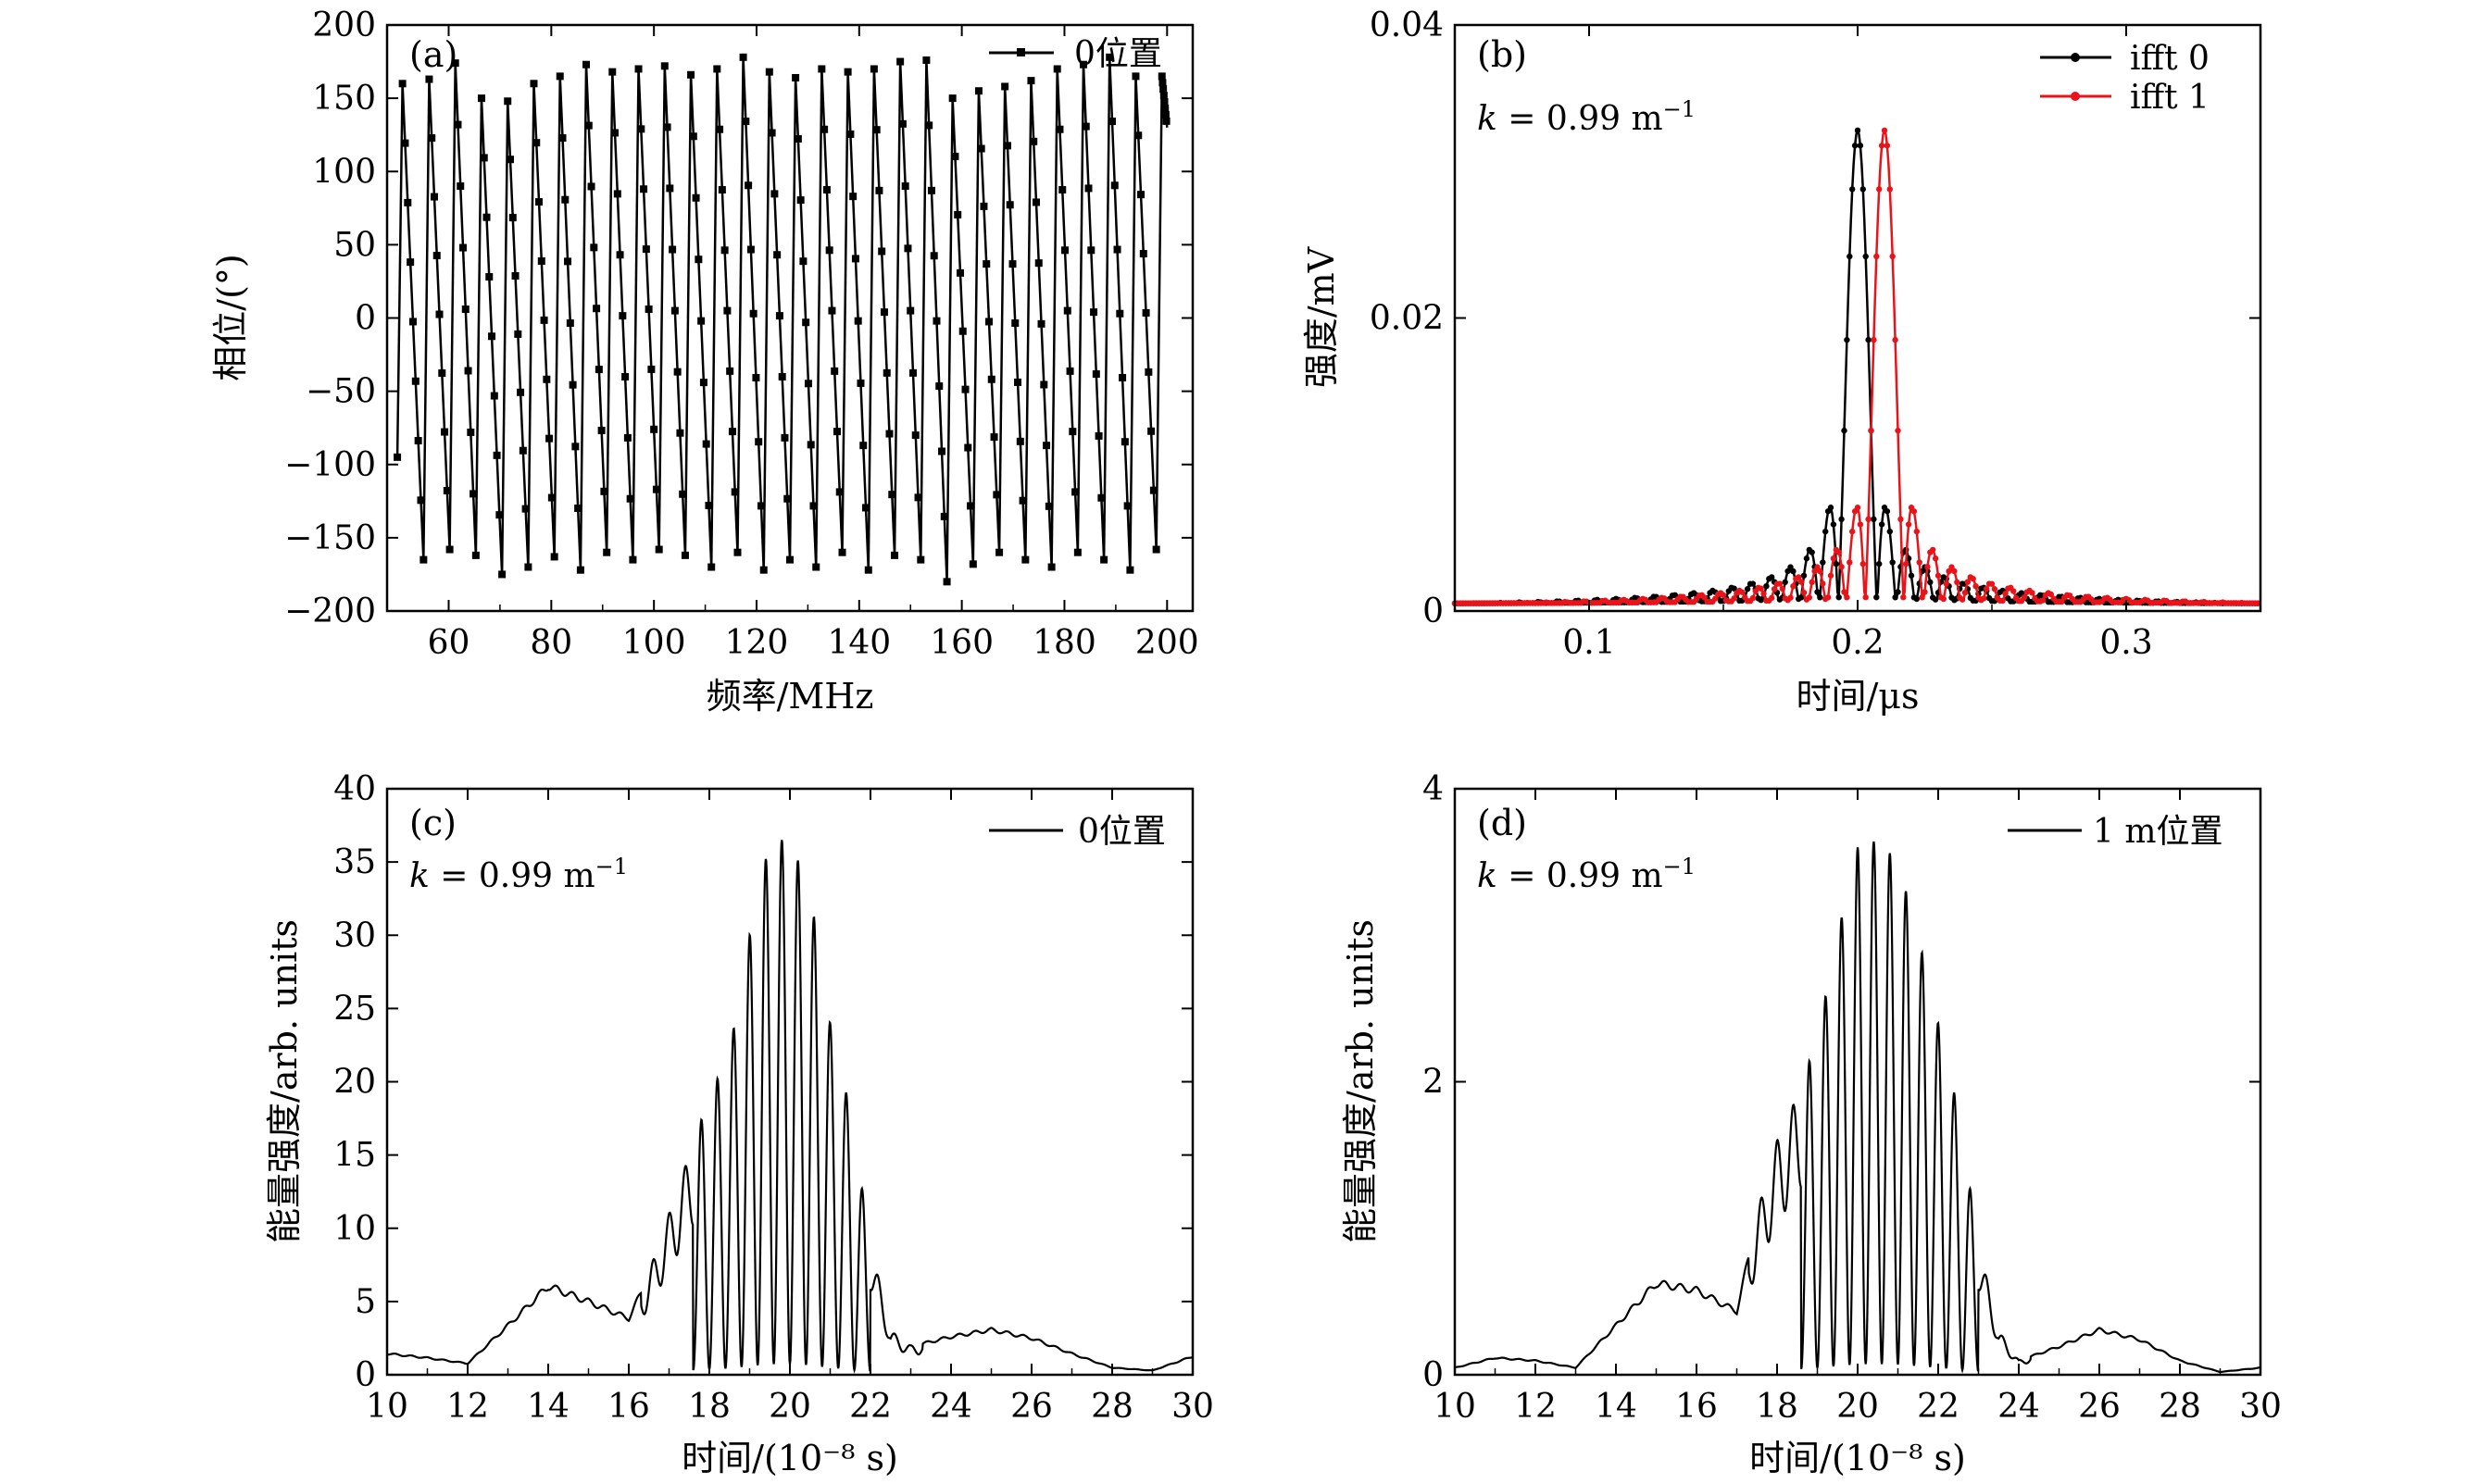  I want to click on y-tick-label-c: 30, so click(354, 935).